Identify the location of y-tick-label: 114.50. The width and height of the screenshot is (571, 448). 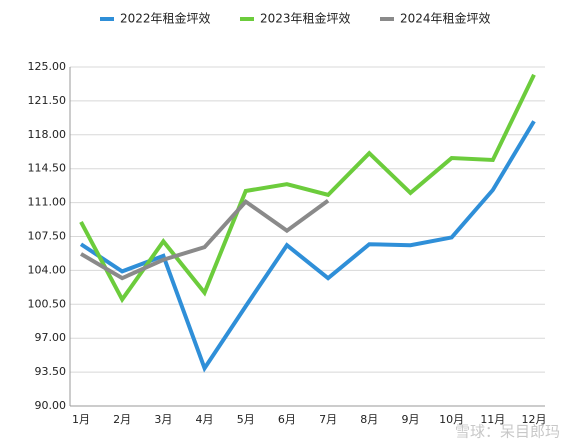
(47, 168).